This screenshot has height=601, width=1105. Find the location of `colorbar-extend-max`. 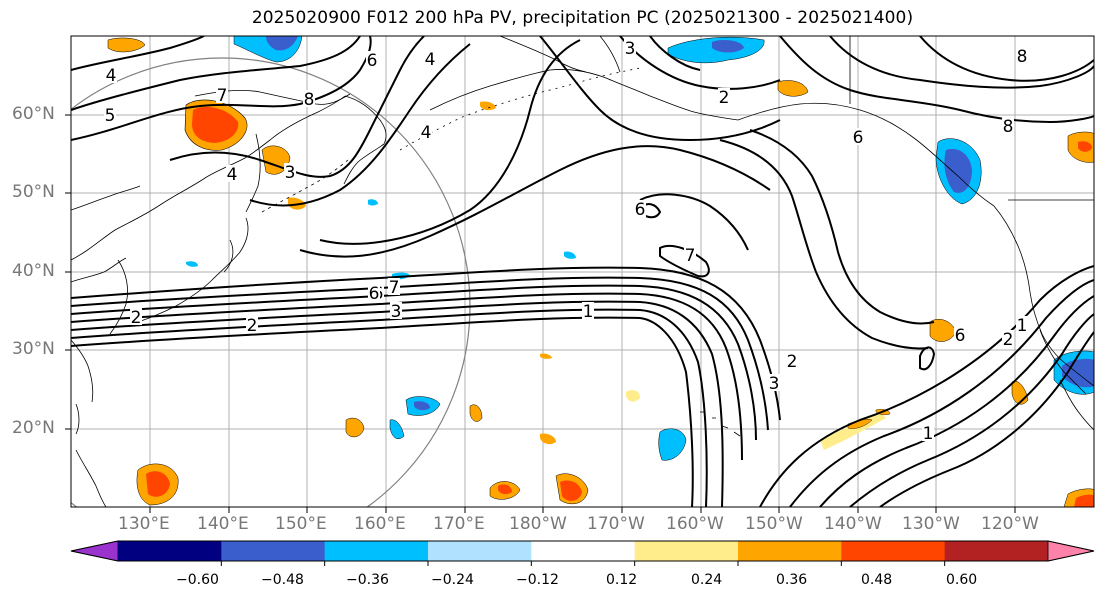

colorbar-extend-max is located at coordinates (1071, 551).